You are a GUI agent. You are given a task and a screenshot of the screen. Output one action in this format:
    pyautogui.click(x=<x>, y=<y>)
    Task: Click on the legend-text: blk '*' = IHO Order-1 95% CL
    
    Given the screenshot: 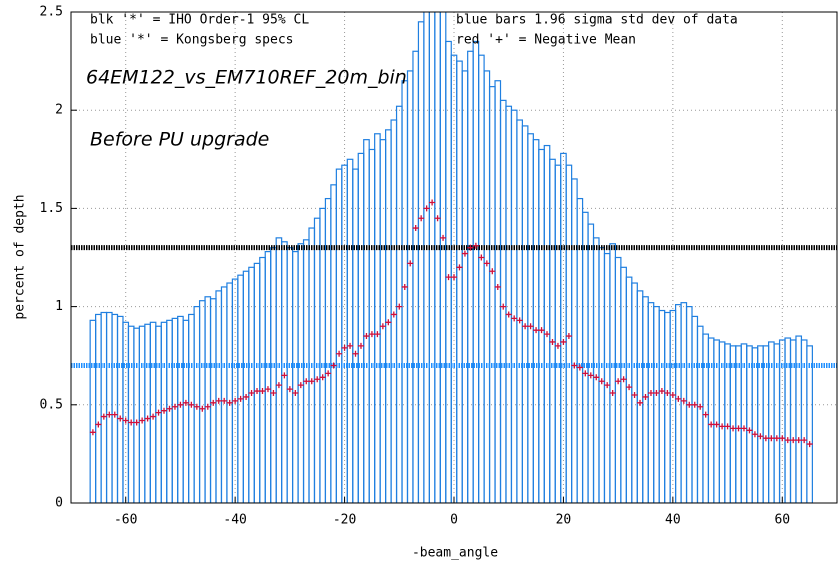 What is the action you would take?
    pyautogui.click(x=199, y=20)
    